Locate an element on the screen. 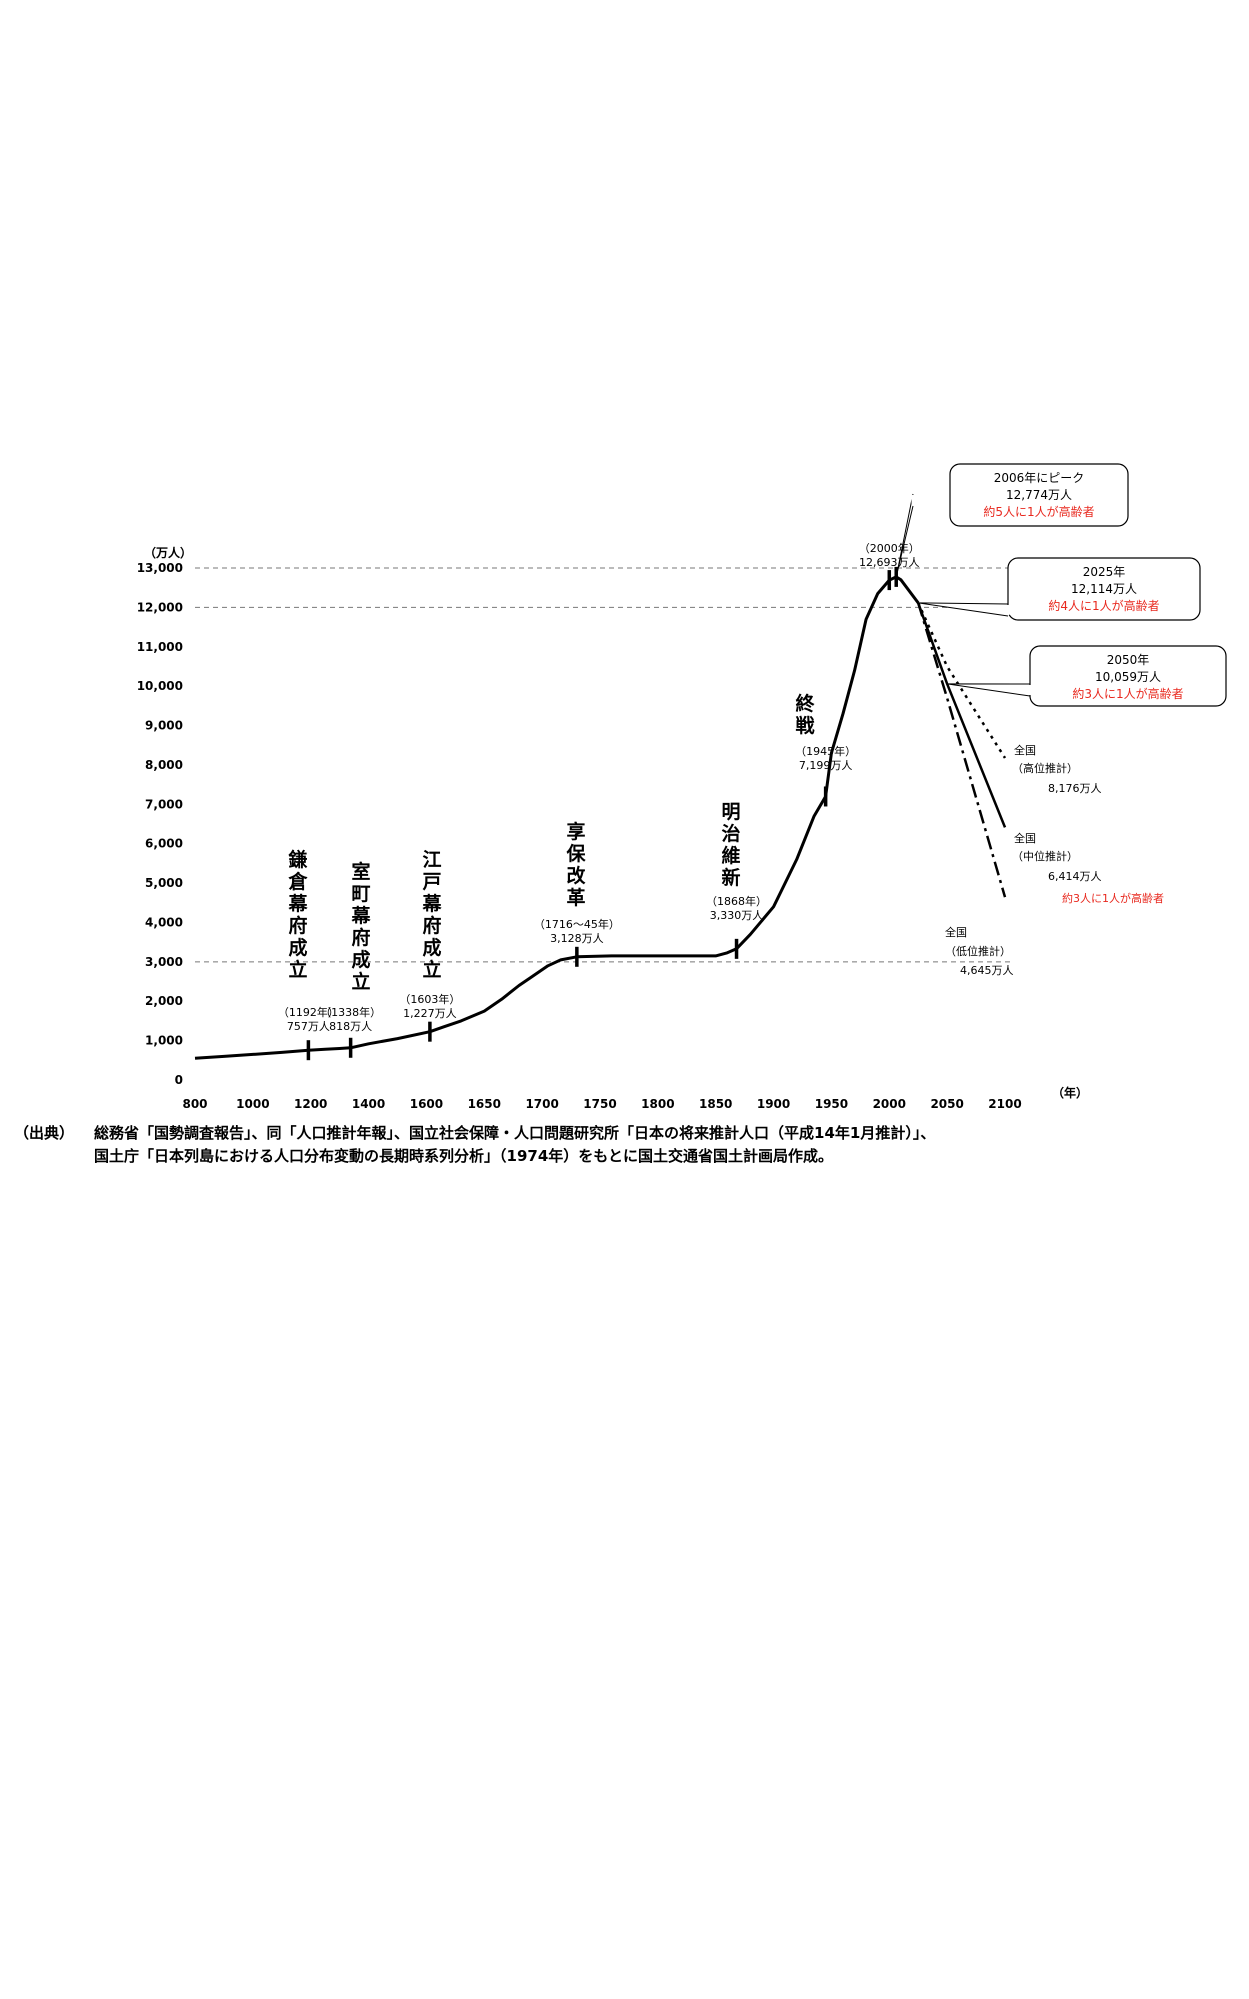 Image resolution: width=1249 pixels, height=1999 pixels. event-year: （1716～45年） is located at coordinates (577, 924).